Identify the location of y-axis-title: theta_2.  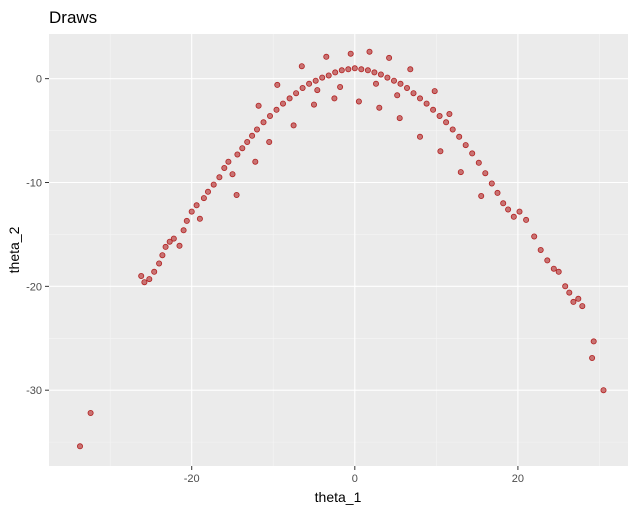
(14, 249).